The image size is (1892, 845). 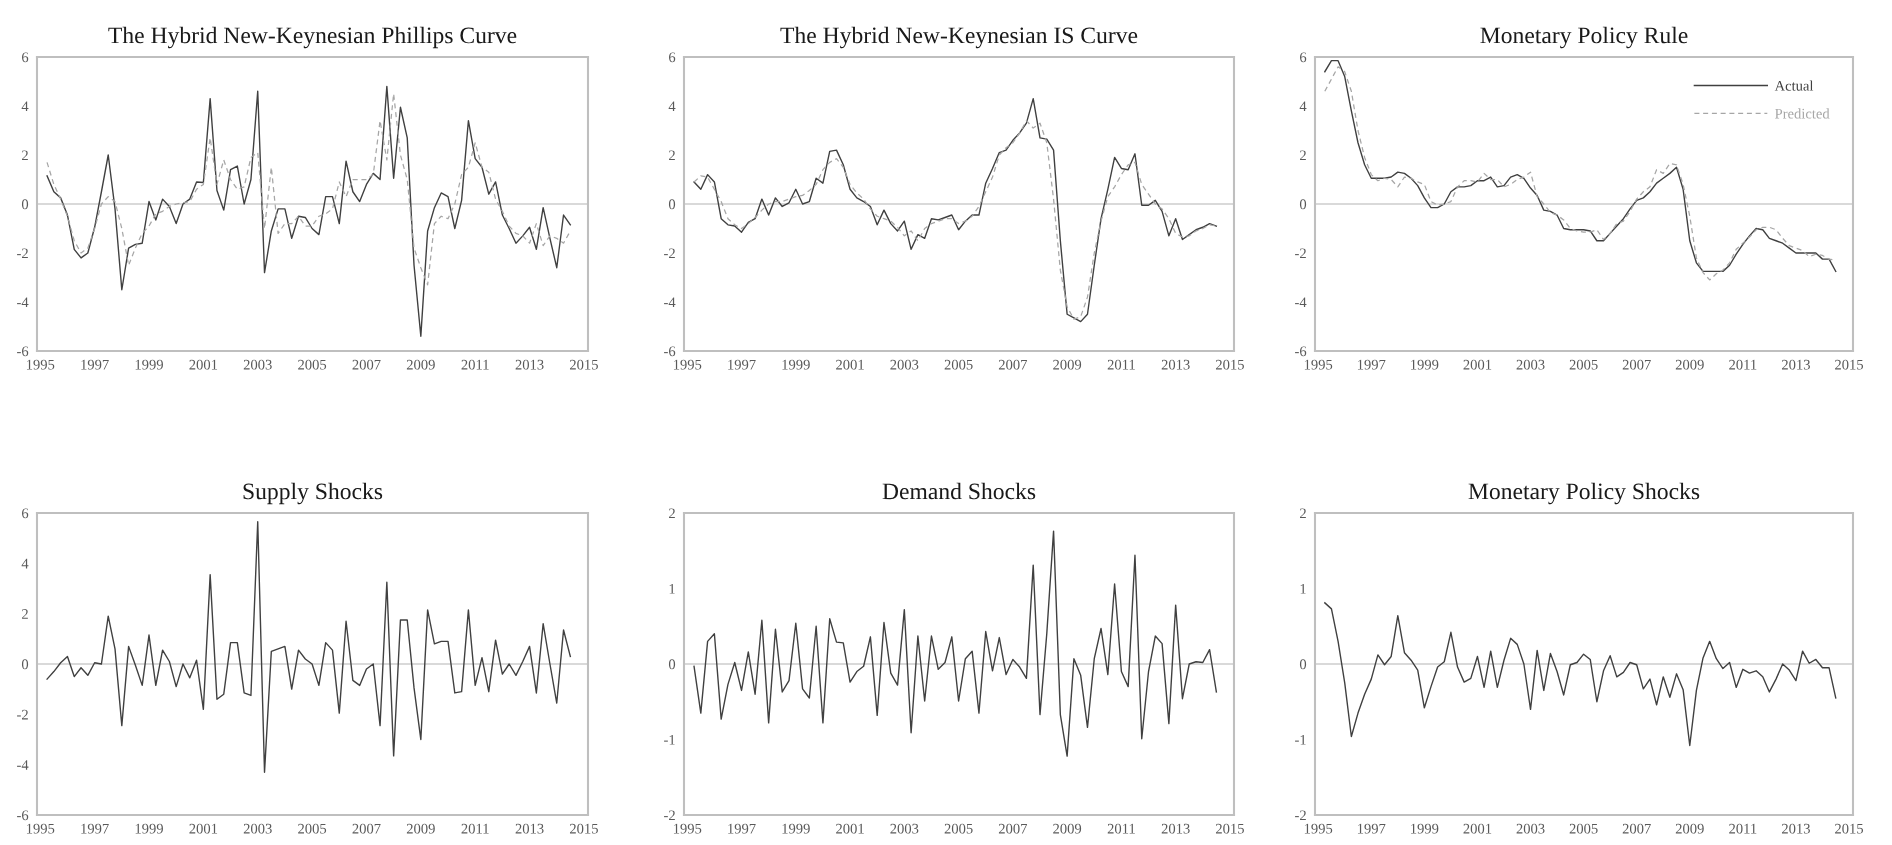 I want to click on chart-title: Supply Shocks, so click(x=313, y=493).